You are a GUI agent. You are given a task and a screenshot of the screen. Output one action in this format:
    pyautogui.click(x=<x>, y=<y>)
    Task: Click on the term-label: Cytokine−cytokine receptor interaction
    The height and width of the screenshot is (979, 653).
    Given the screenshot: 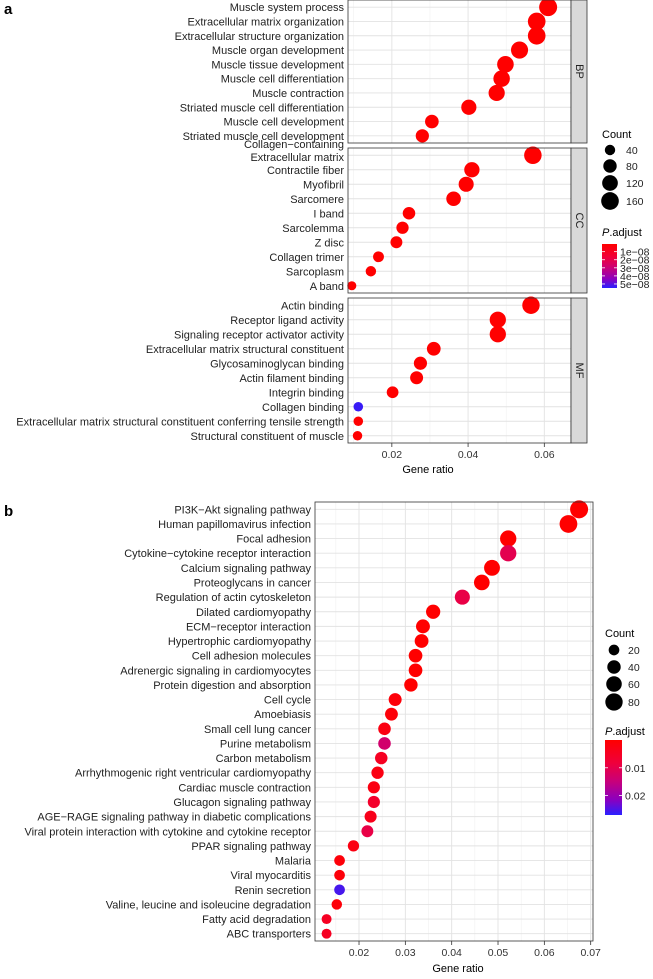 What is the action you would take?
    pyautogui.click(x=217, y=554)
    